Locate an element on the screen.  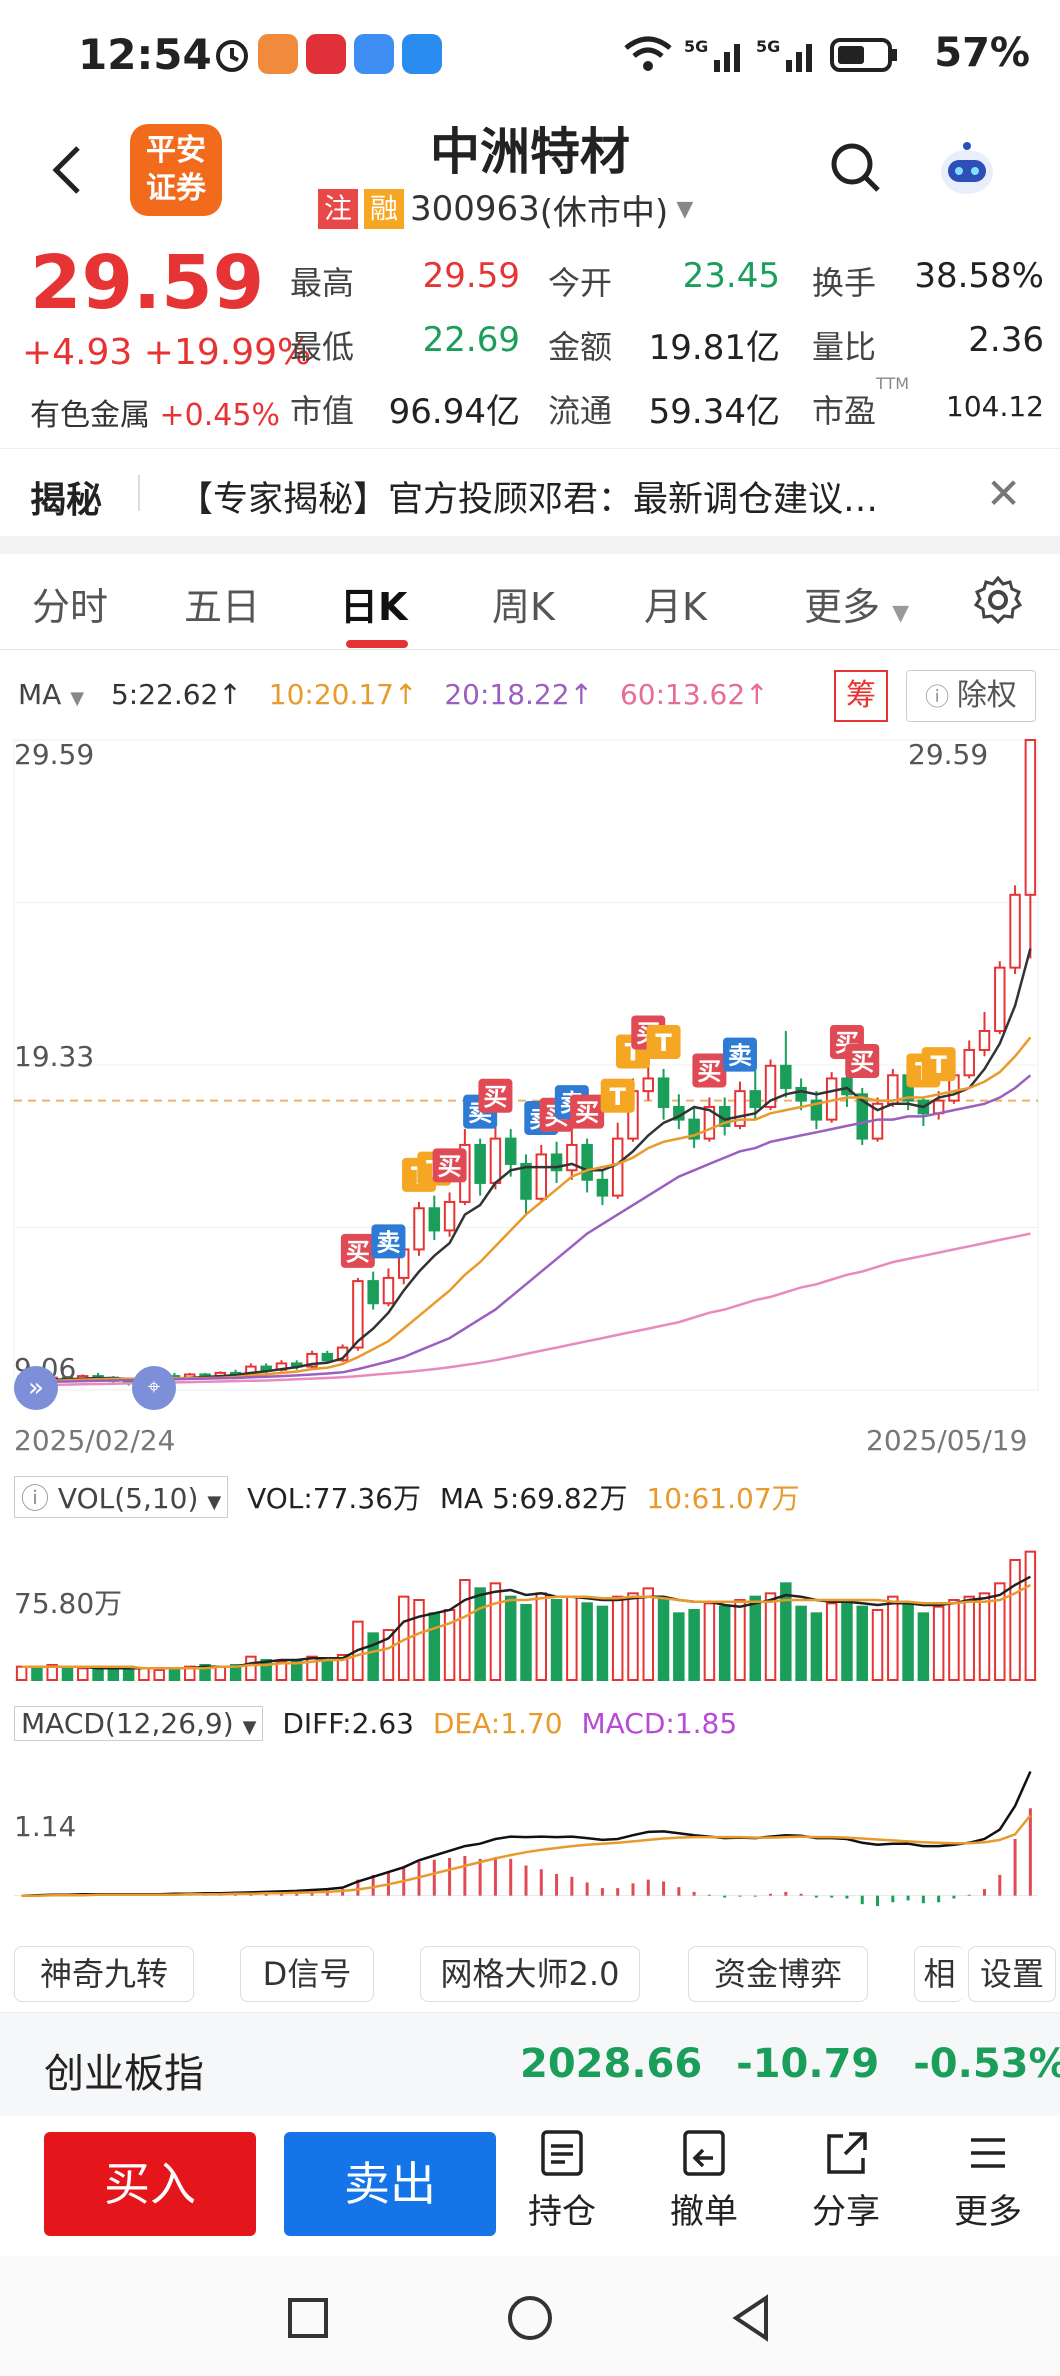
volume-ma10_line is located at coordinates (526, 1626).